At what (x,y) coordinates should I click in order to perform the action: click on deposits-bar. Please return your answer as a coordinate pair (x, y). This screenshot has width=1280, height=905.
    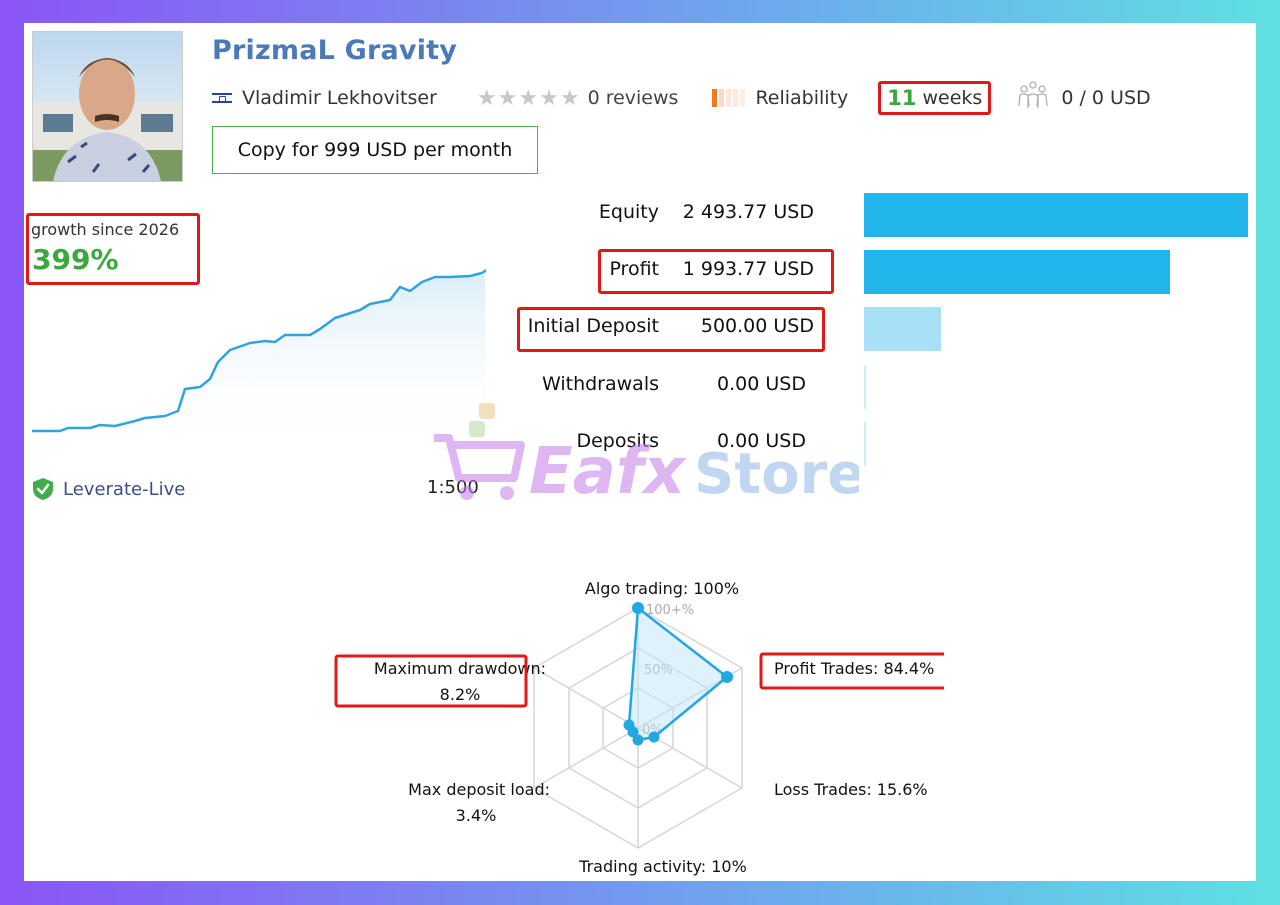
    Looking at the image, I should click on (865, 444).